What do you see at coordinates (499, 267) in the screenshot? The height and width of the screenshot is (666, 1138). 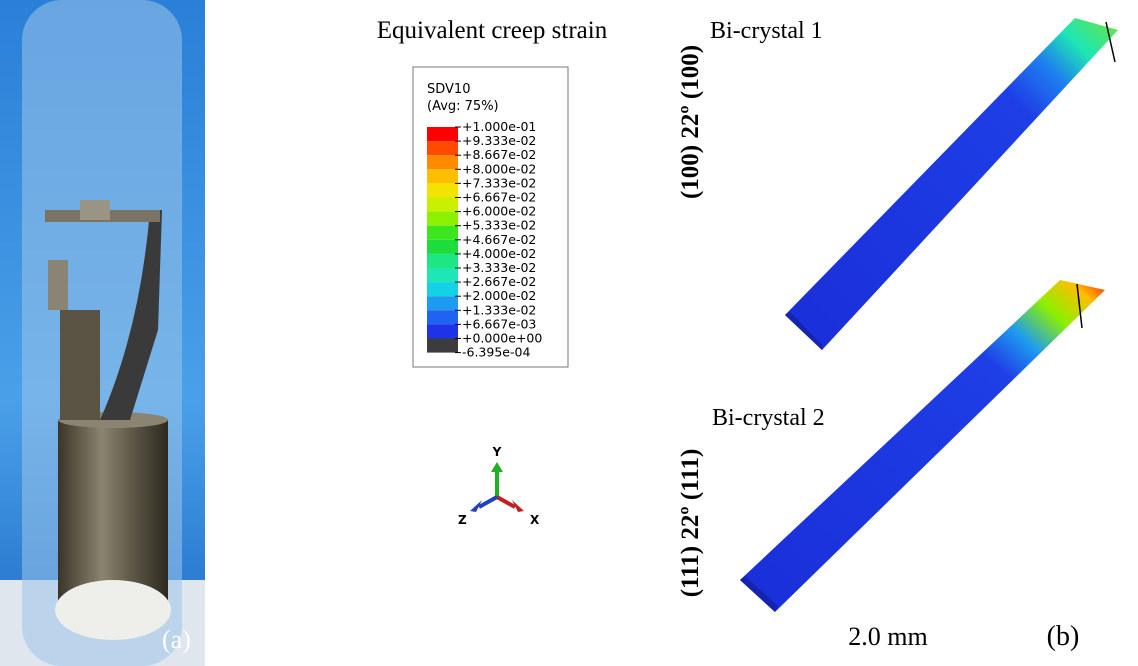 I see `legend-label: +3.333e-02` at bounding box center [499, 267].